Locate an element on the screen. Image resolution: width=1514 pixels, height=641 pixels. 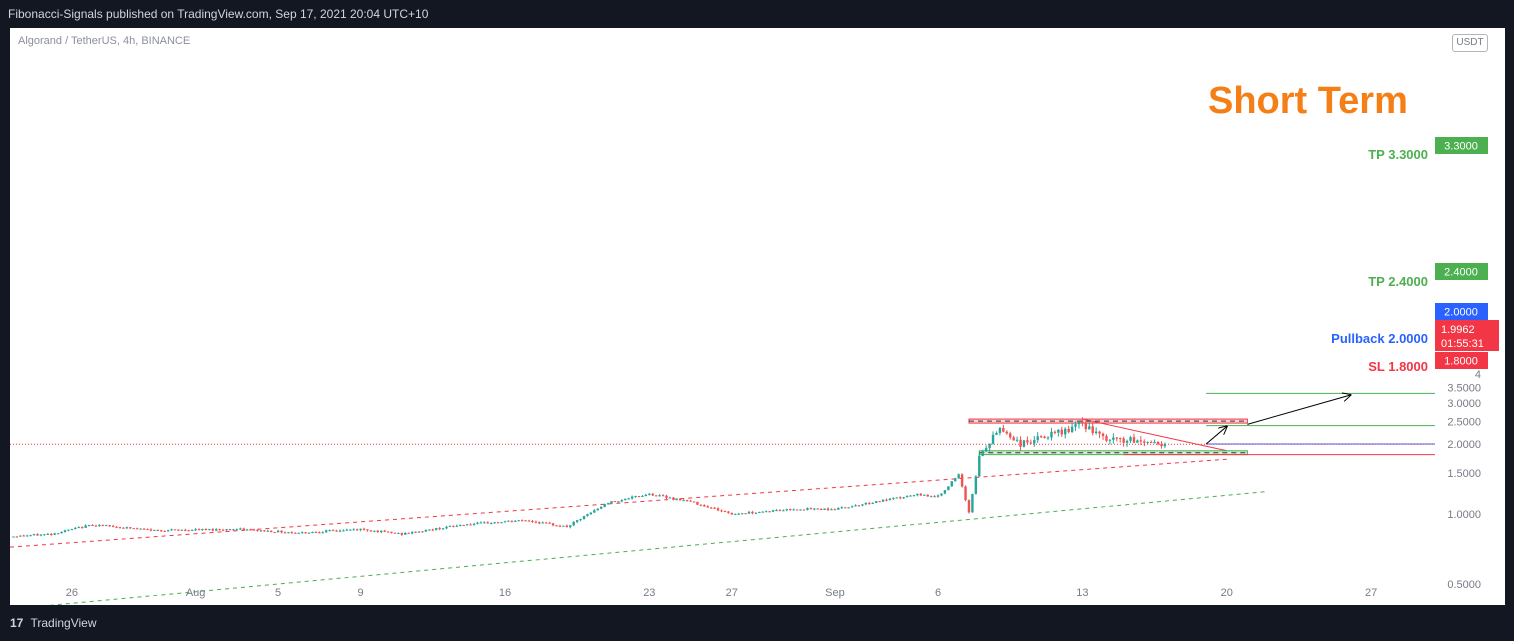
price-tag-tp1: 2.4000 is located at coordinates (1461, 271).